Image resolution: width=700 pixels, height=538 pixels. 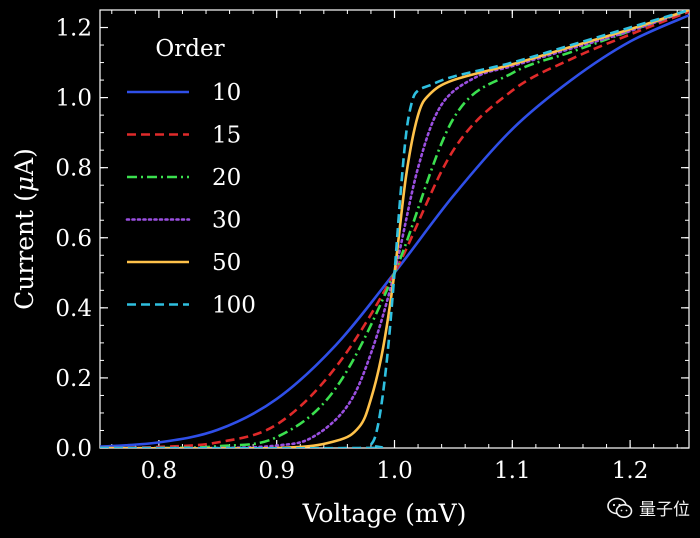 I want to click on x-tick-label: 1.1, so click(x=512, y=471).